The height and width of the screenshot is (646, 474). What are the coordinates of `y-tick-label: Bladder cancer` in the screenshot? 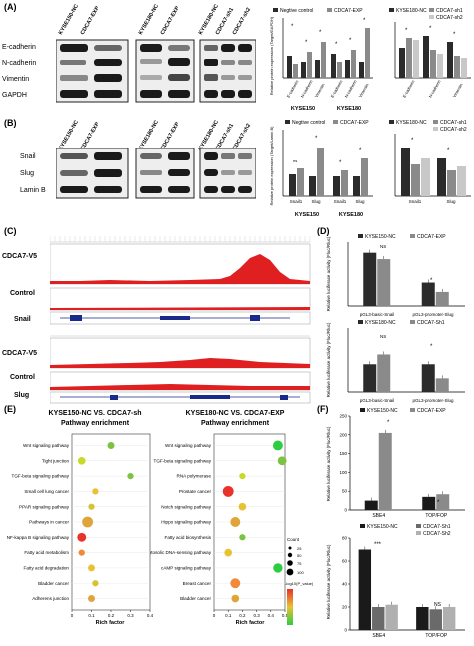 It's located at (53, 583).